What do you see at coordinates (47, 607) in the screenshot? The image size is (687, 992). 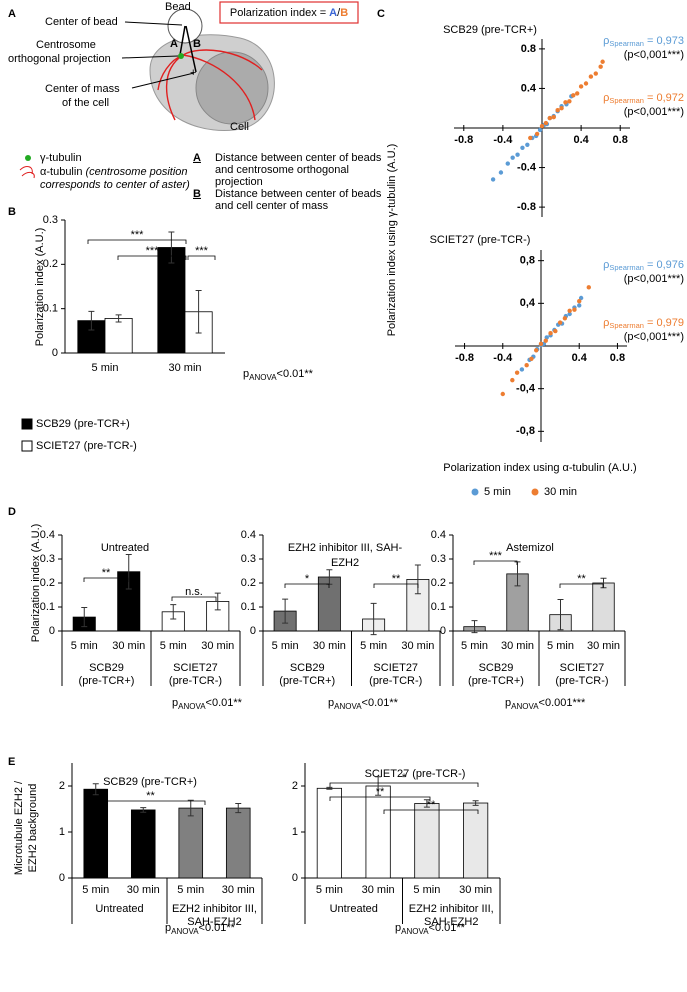 I see `y-tick-label: 0.1` at bounding box center [47, 607].